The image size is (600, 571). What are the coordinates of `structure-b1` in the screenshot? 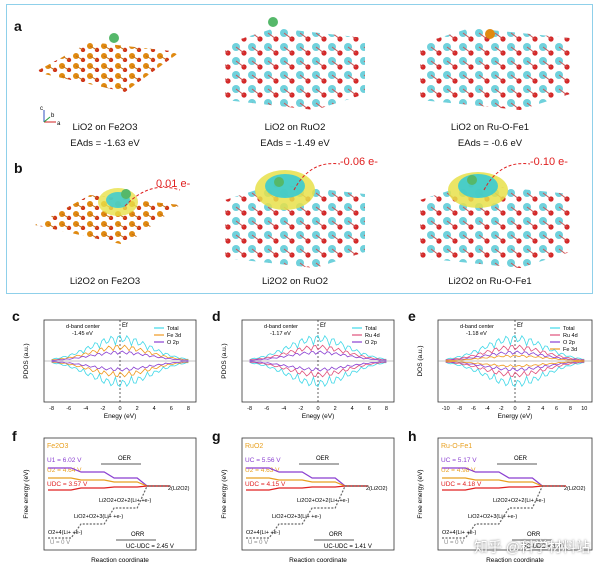 It's located at (107, 216).